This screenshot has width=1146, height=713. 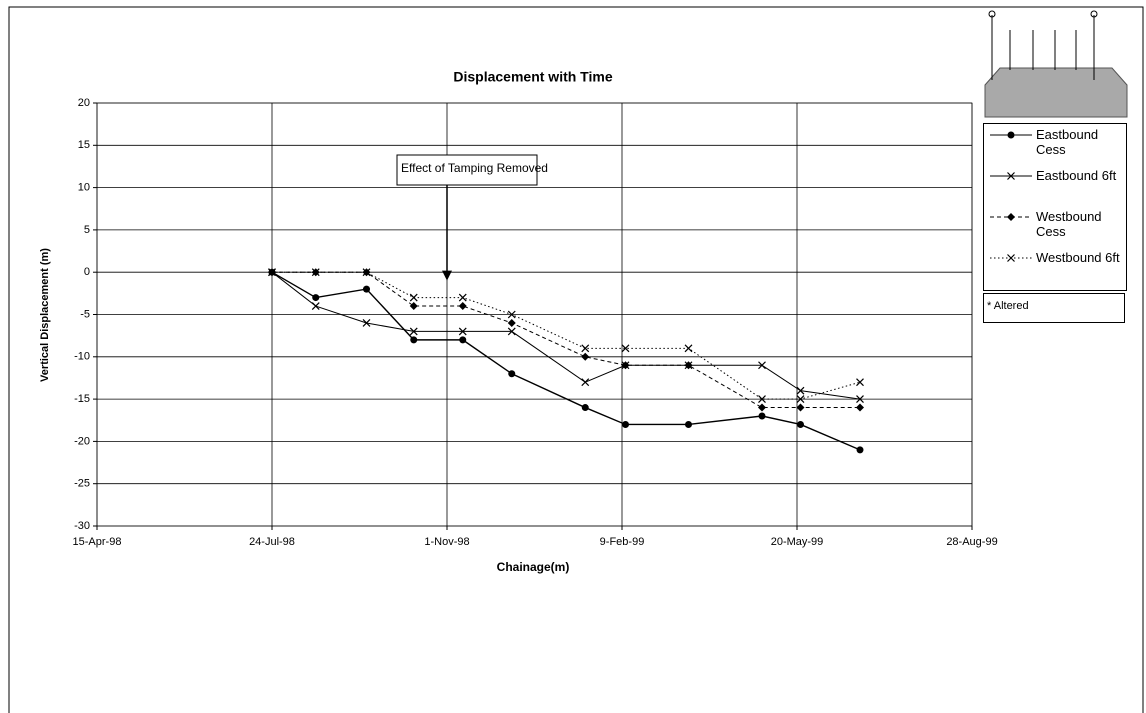 I want to click on y-tick-label: 10, so click(x=84, y=188).